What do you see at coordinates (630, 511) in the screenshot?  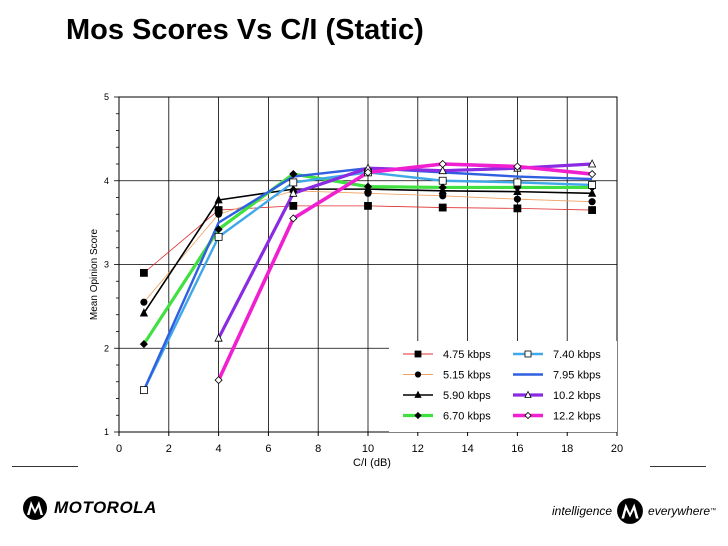 I see `motorola-batwing-icon-small` at bounding box center [630, 511].